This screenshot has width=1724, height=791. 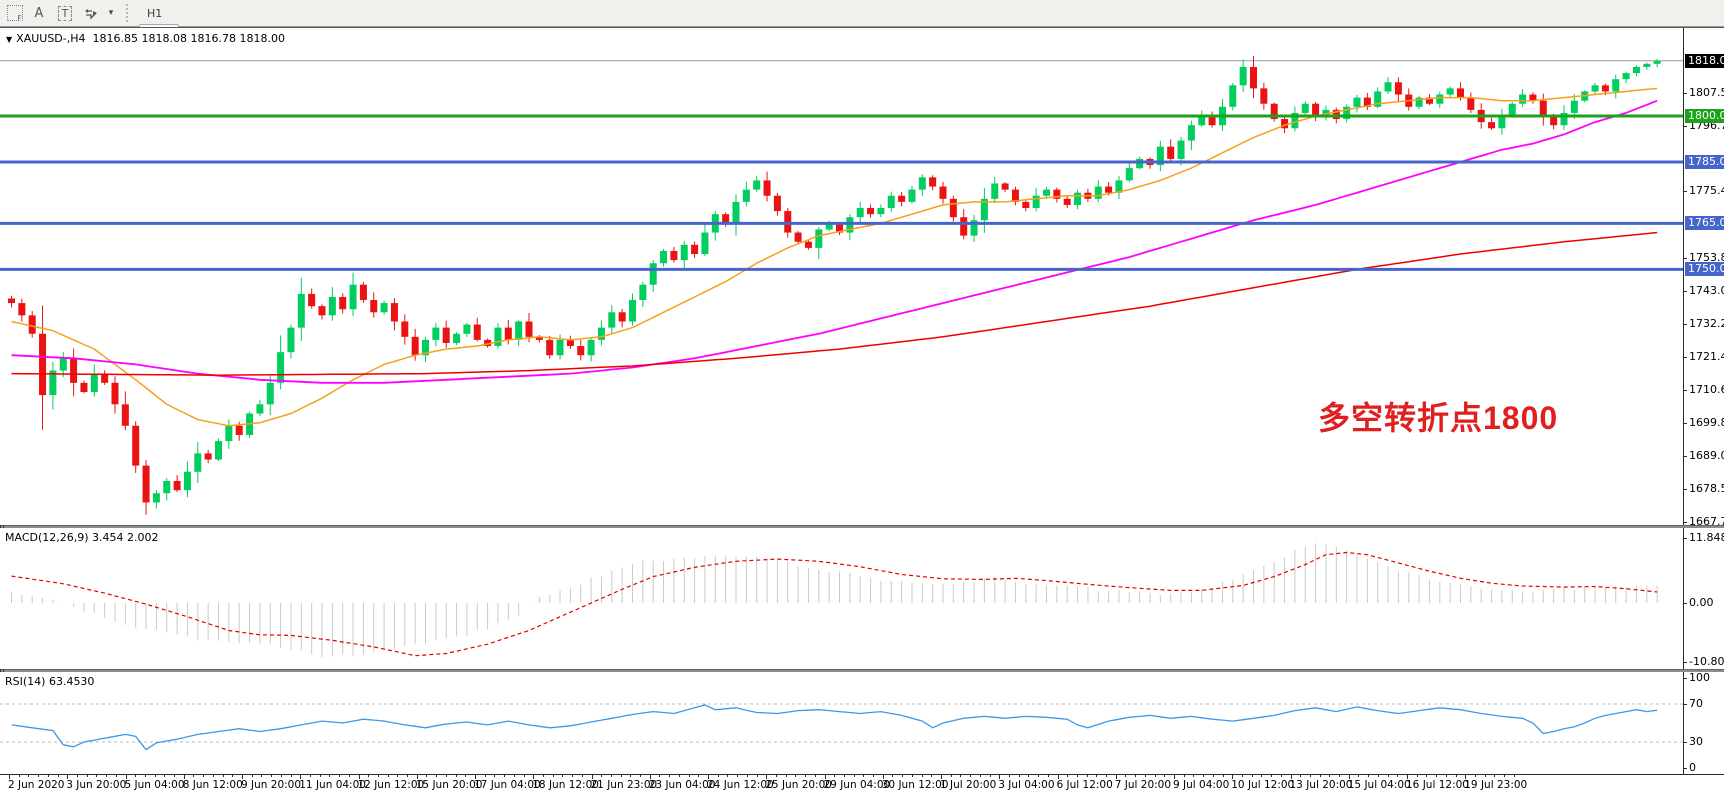 What do you see at coordinates (36, 785) in the screenshot?
I see `time-axis-label: 2 Jun 2020` at bounding box center [36, 785].